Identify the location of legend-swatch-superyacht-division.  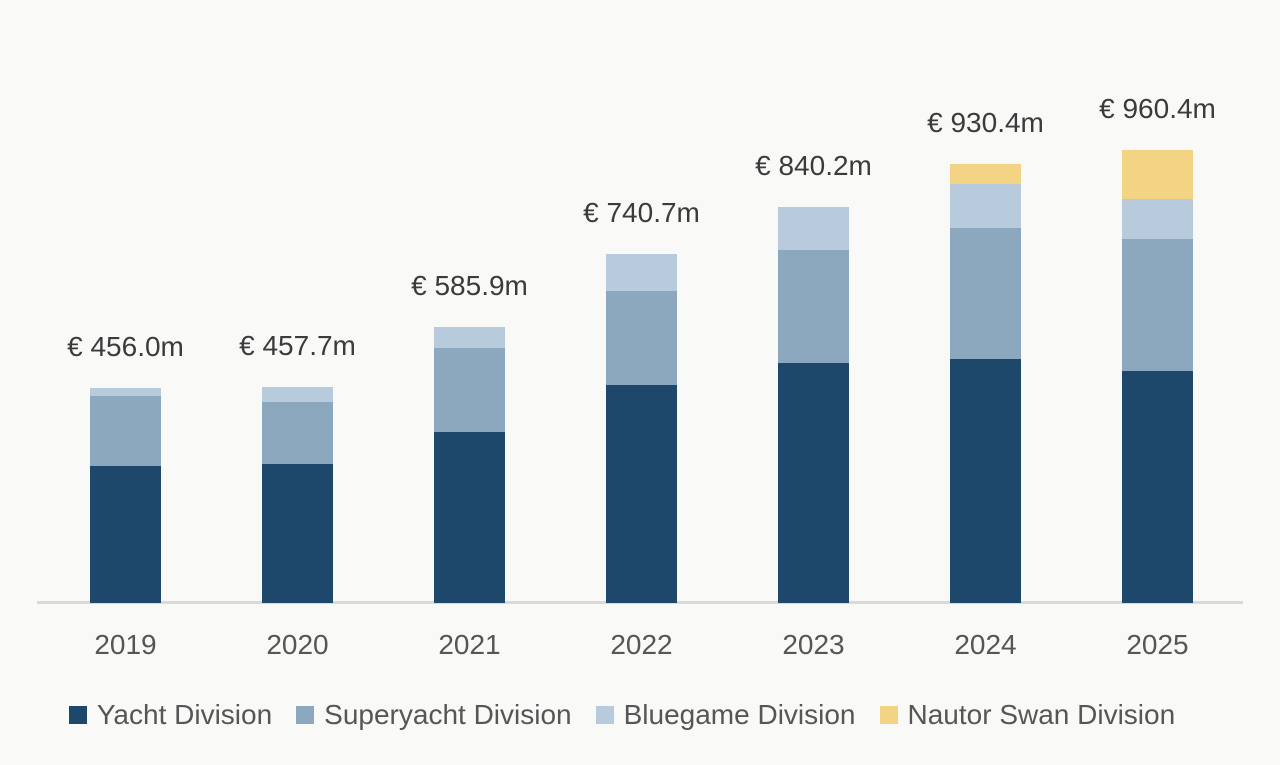
(305, 715).